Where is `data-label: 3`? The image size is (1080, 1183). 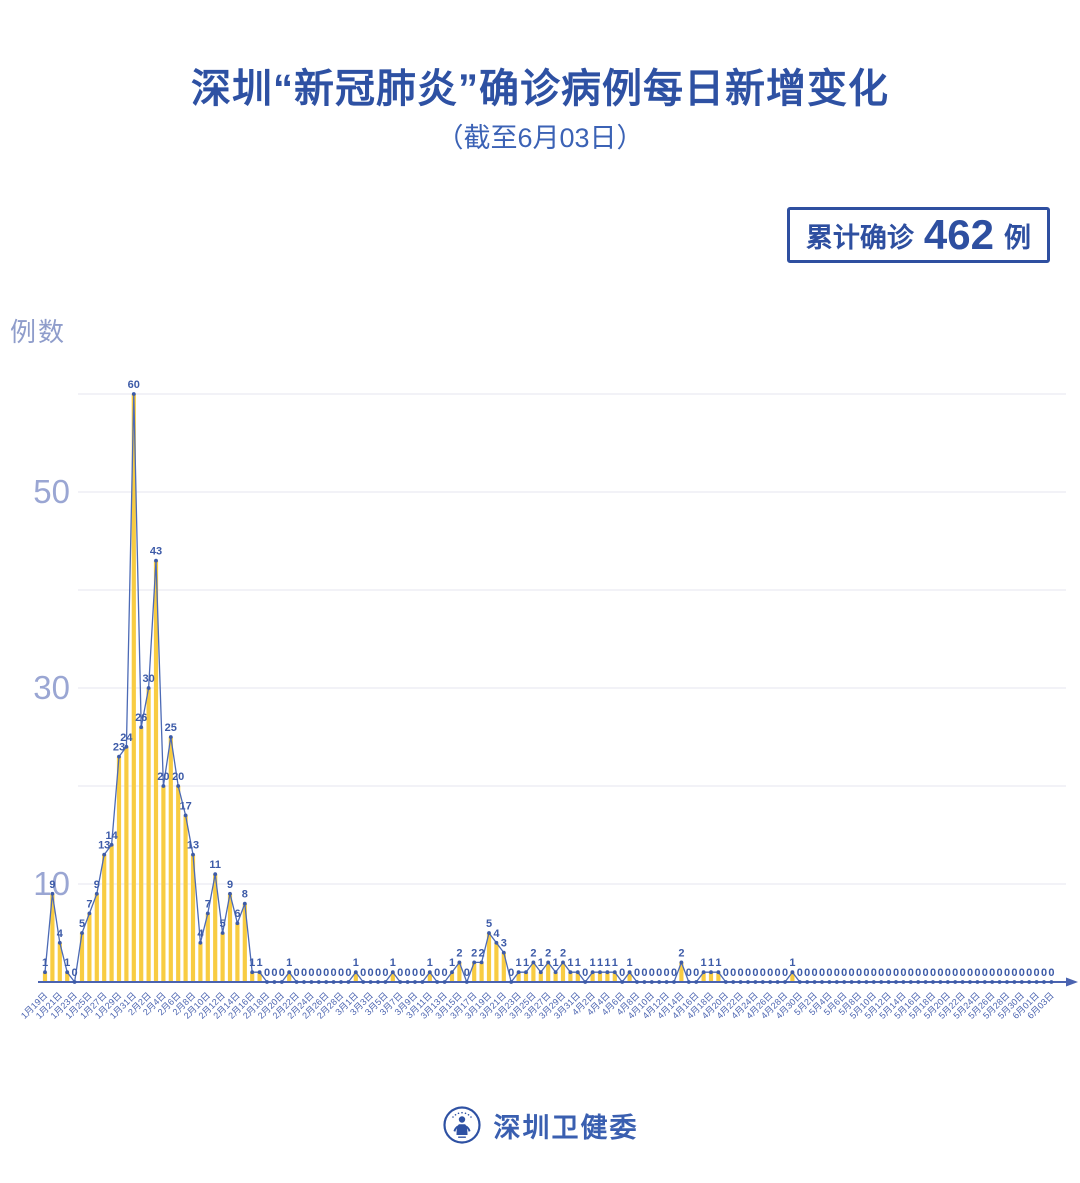 data-label: 3 is located at coordinates (504, 944).